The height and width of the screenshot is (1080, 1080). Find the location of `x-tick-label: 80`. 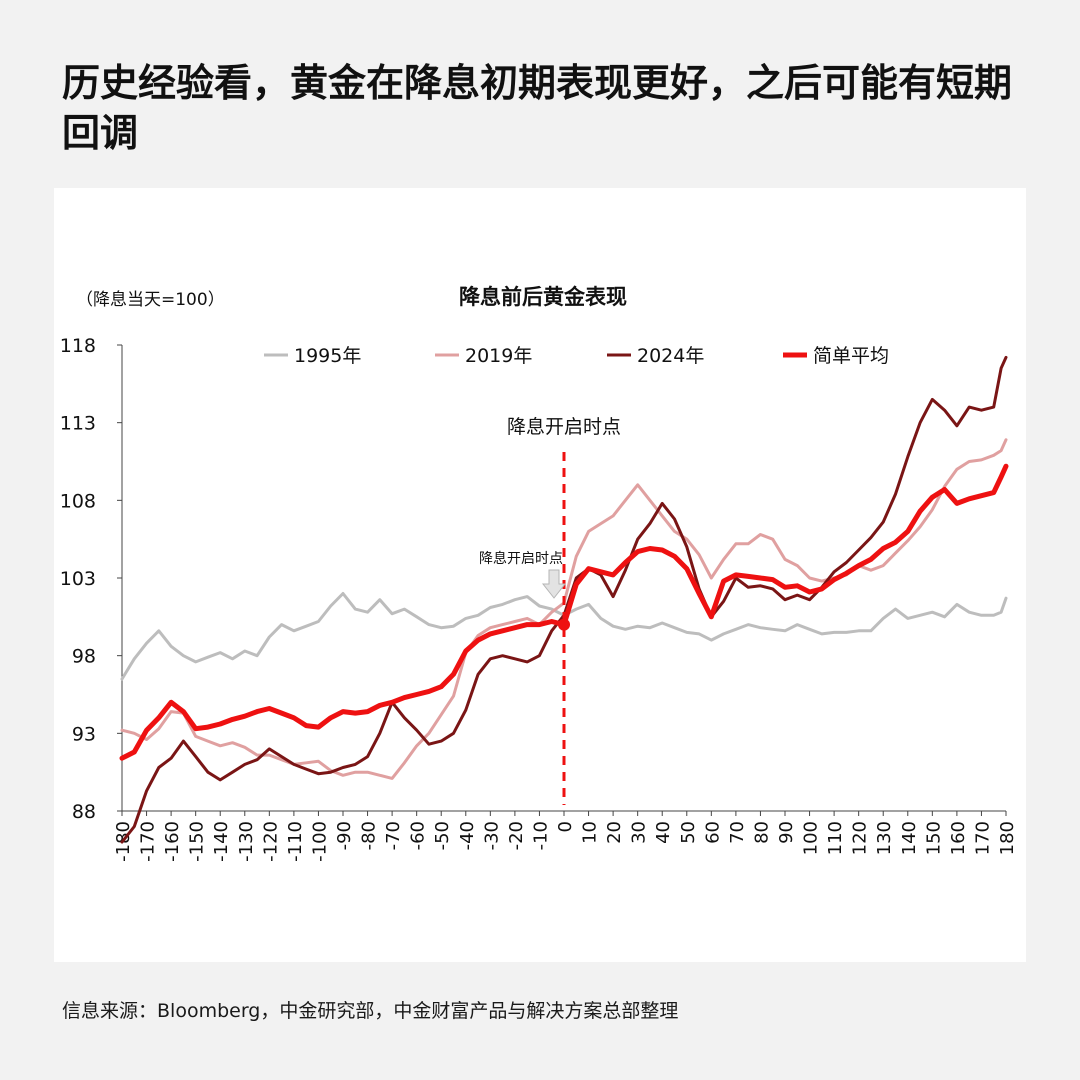

x-tick-label: 80 is located at coordinates (761, 832).